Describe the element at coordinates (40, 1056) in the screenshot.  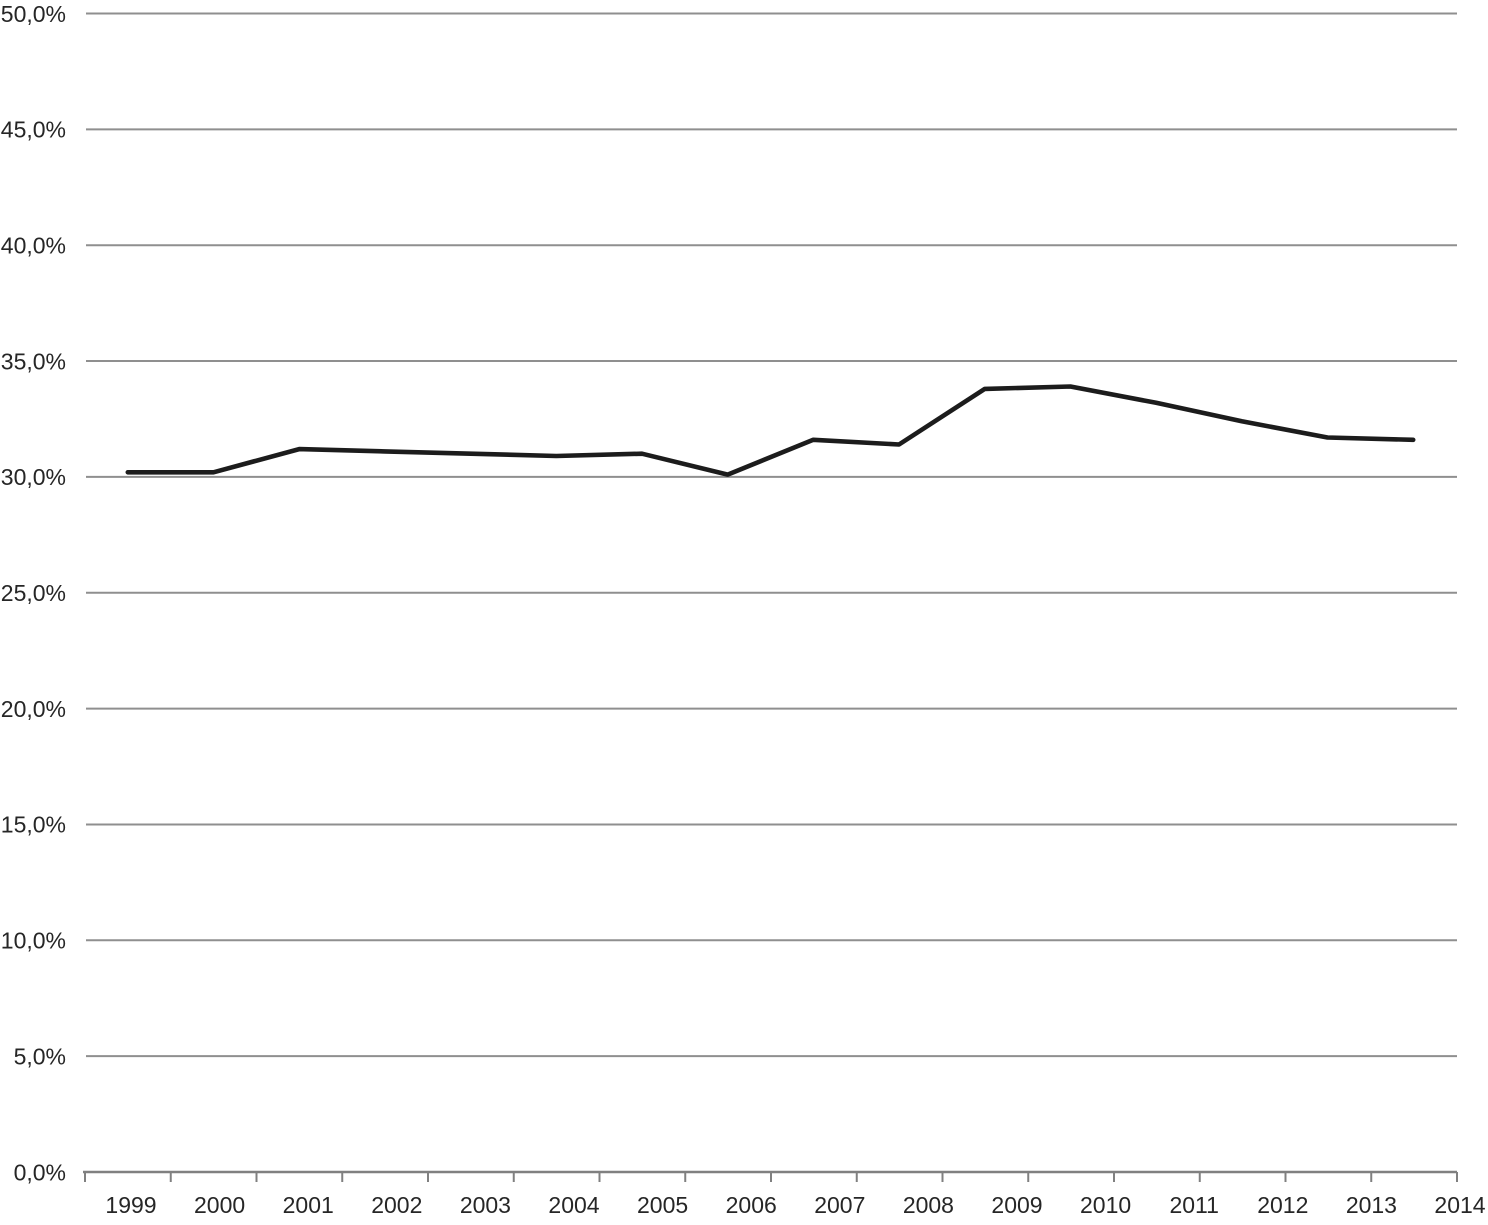
I see `y-axis-tick-label: 5,0%` at that location.